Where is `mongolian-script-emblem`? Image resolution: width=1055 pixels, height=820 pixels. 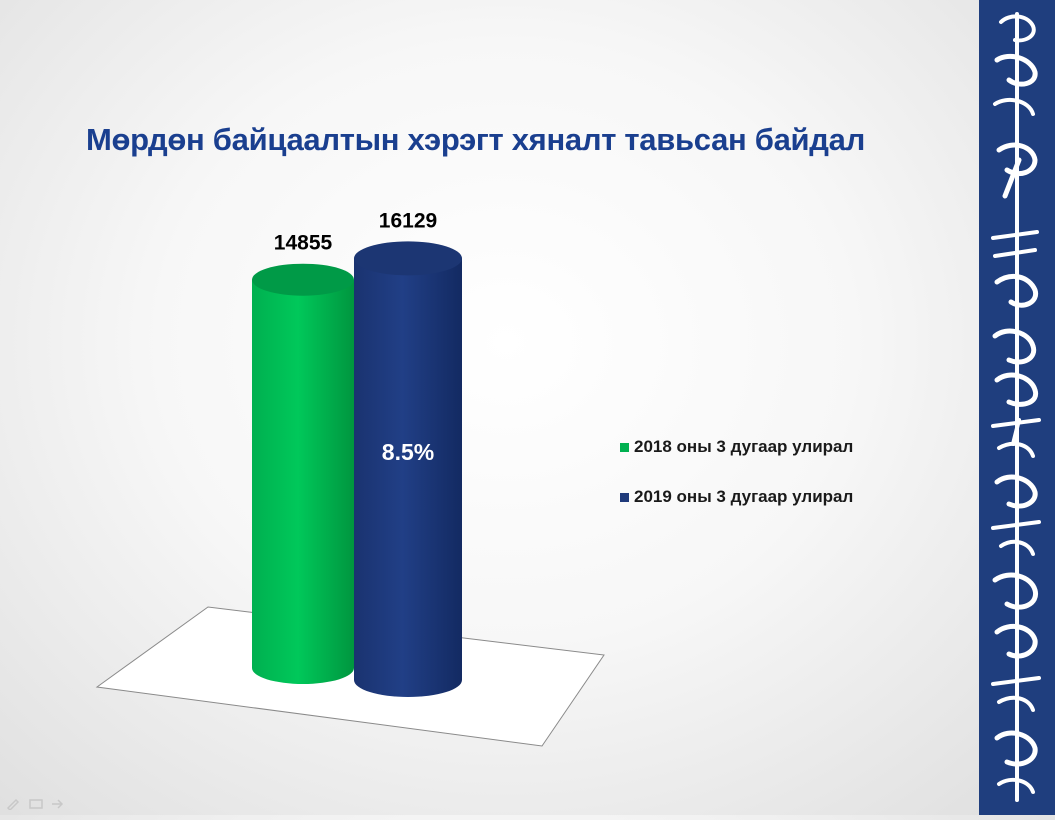
mongolian-script-emblem is located at coordinates (1016, 407).